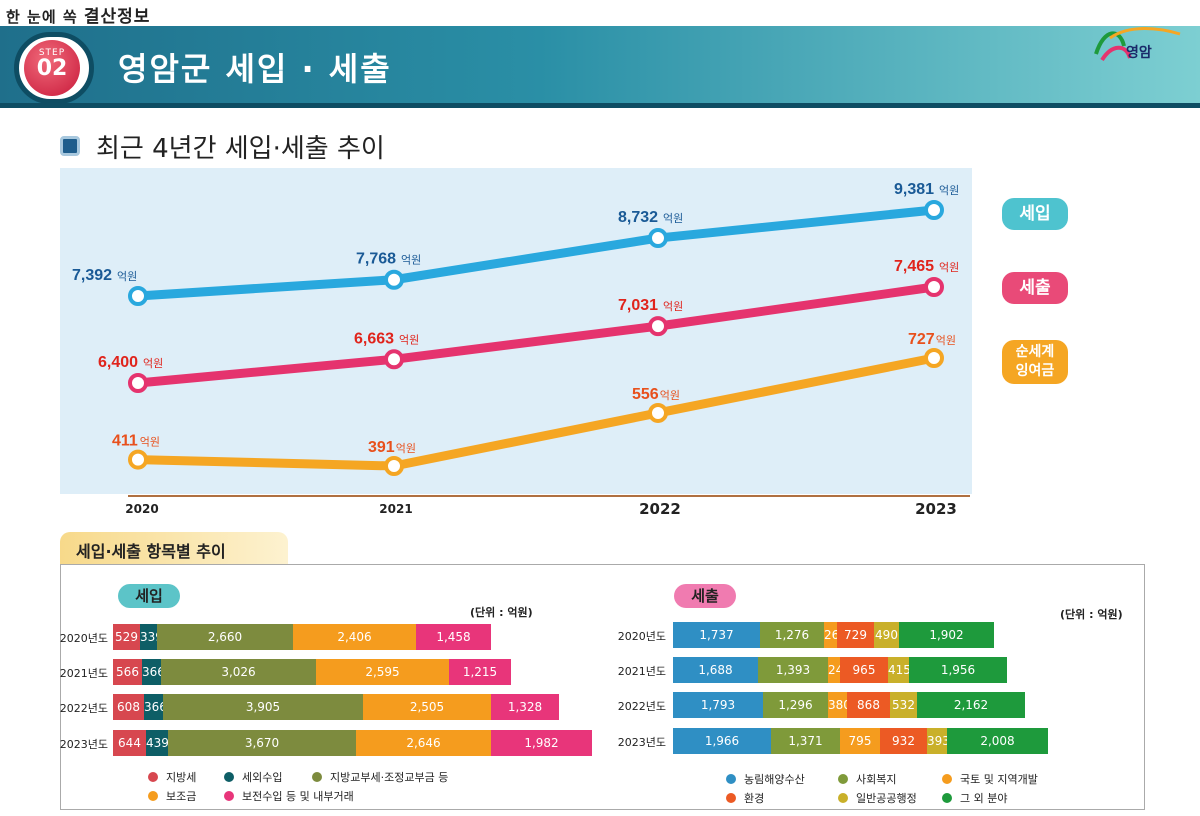 The width and height of the screenshot is (1200, 816). Describe the element at coordinates (549, 496) in the screenshot. I see `x-axis-line` at that location.